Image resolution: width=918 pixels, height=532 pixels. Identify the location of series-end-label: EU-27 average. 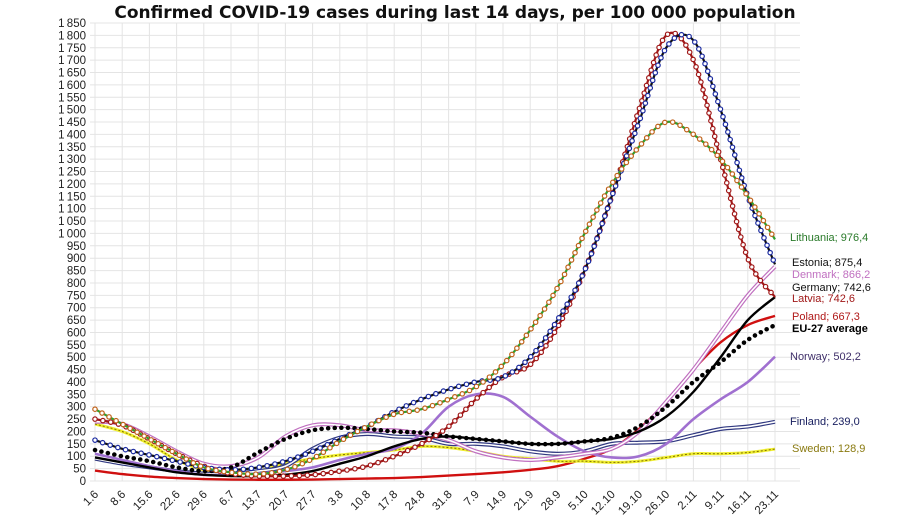
(830, 329).